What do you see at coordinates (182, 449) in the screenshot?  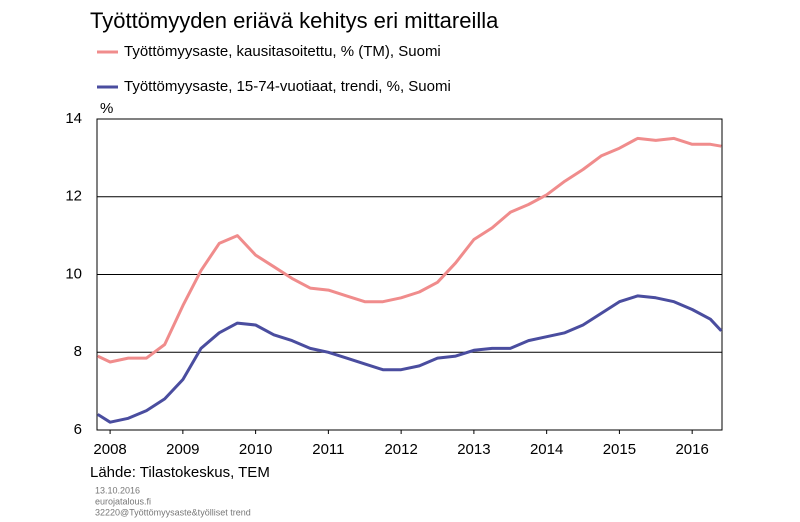 I see `x-tick-label: 2009` at bounding box center [182, 449].